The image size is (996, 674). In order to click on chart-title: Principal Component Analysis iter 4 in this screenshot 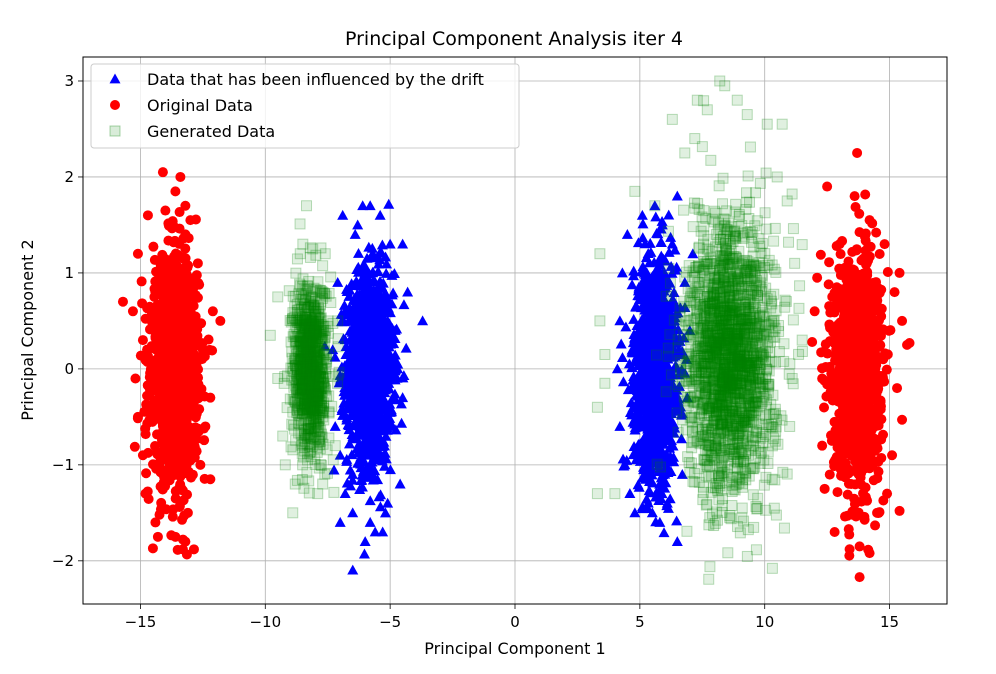, I will do `click(514, 39)`.